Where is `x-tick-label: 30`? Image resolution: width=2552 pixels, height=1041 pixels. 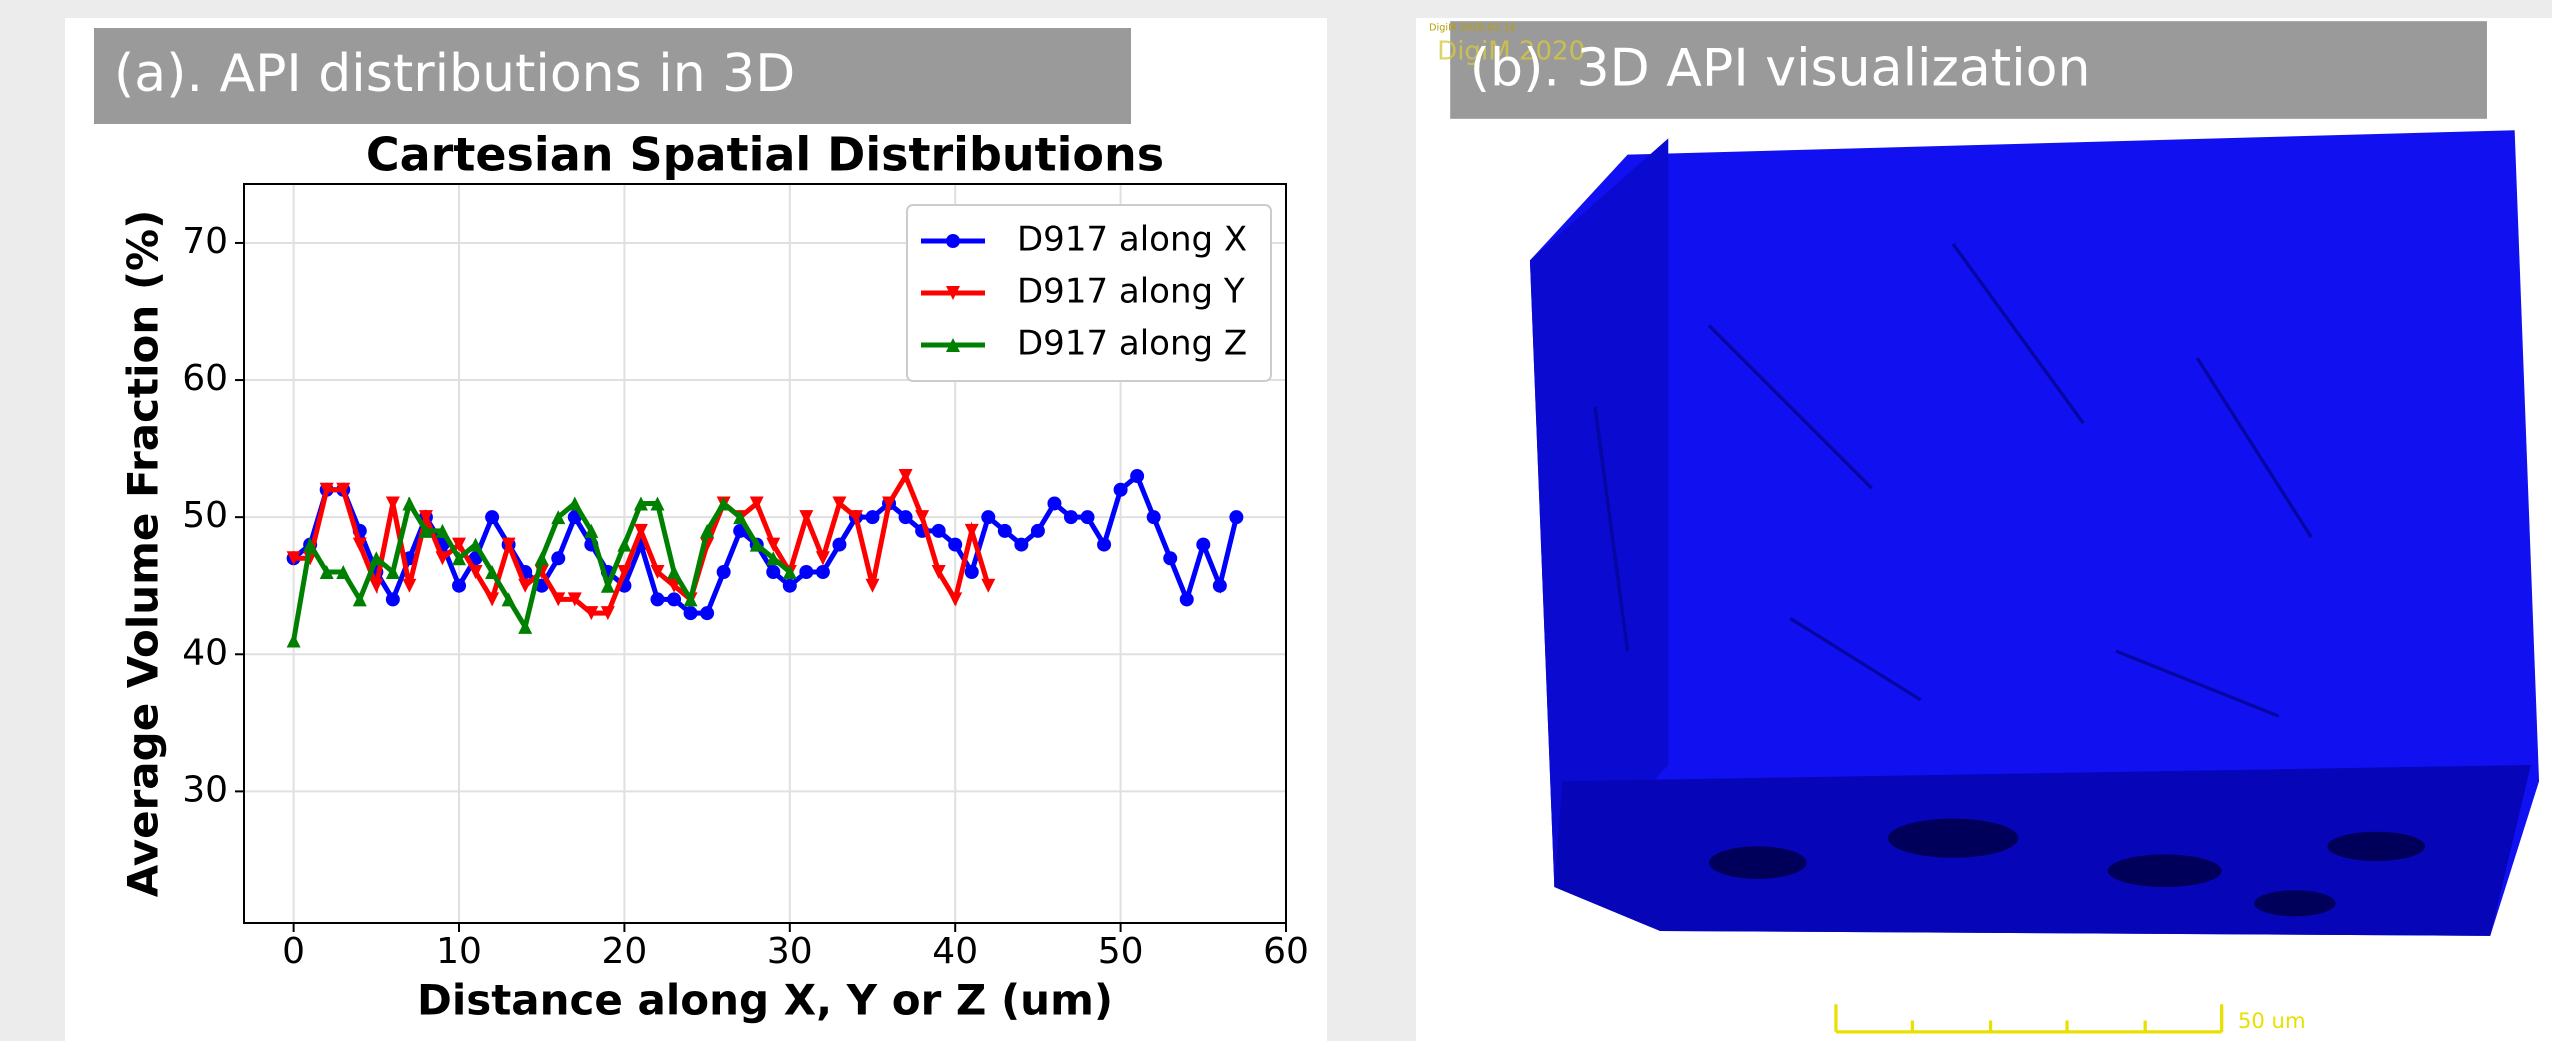
x-tick-label: 30 is located at coordinates (790, 951).